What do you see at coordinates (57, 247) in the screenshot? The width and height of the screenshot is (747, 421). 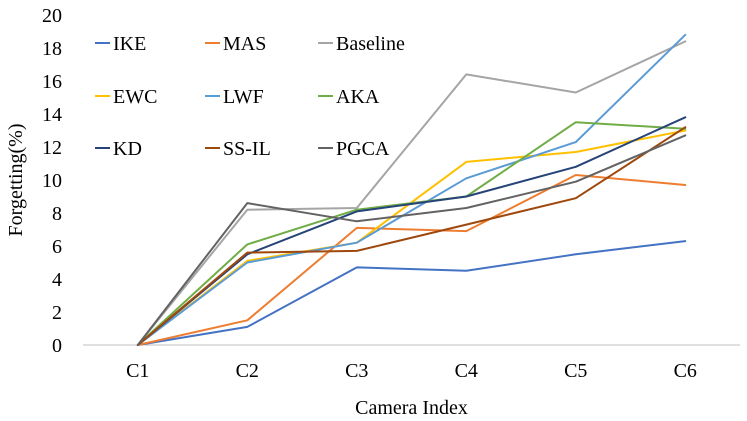 I see `y-tick-label: 6` at bounding box center [57, 247].